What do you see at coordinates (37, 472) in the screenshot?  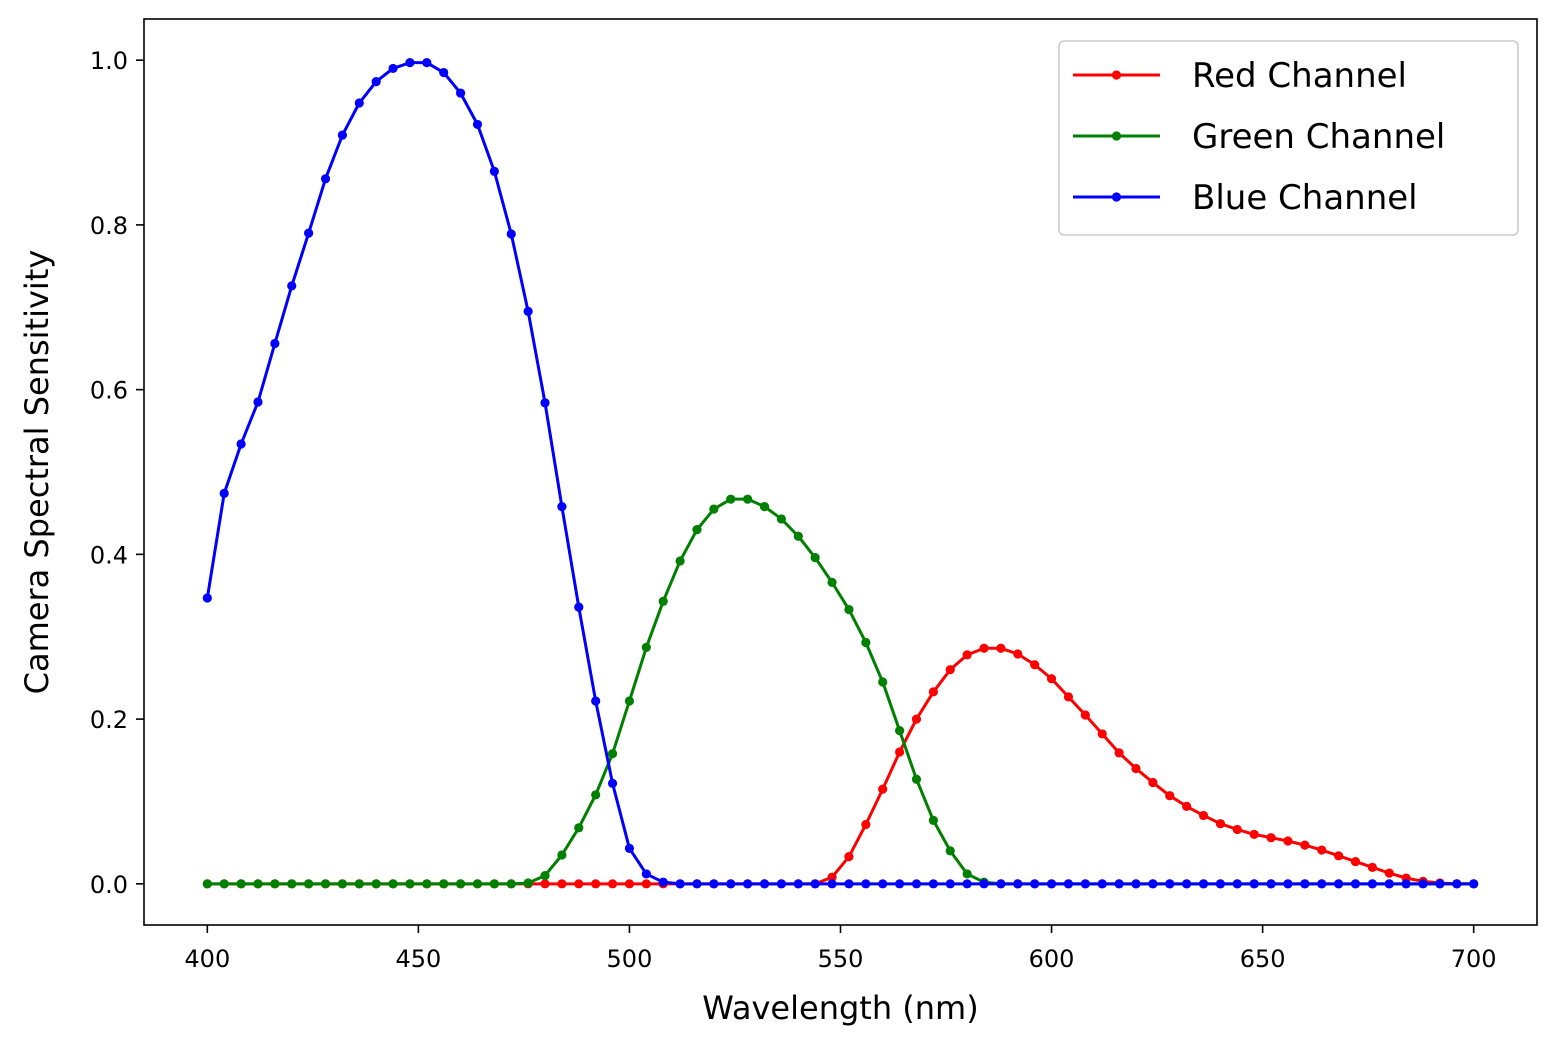 I see `y-axis-label: Camera Spectral Sensitivity` at bounding box center [37, 472].